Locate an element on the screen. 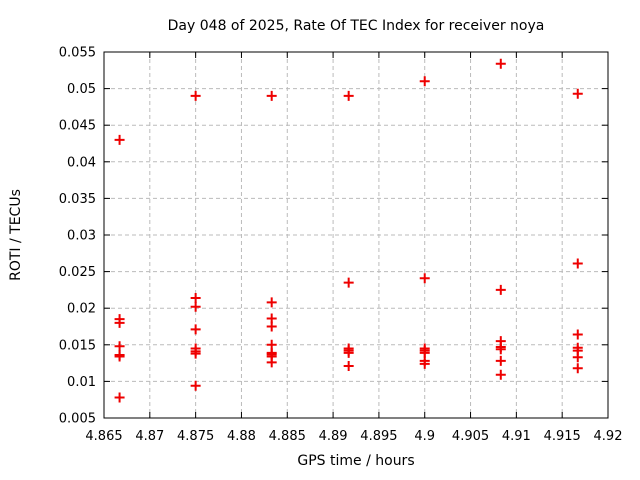 The width and height of the screenshot is (640, 480). y-tick-label: 0.055 is located at coordinates (77, 53).